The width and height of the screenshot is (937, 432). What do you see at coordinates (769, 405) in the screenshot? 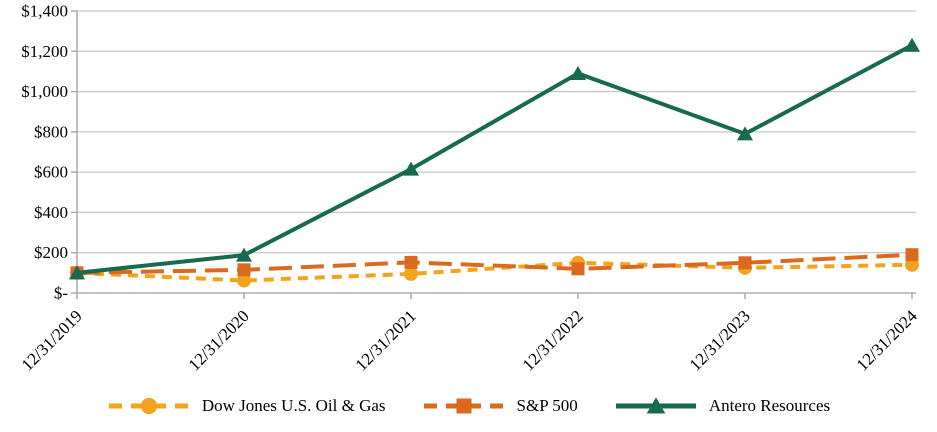
I see `legend-label: Antero Resources` at bounding box center [769, 405].